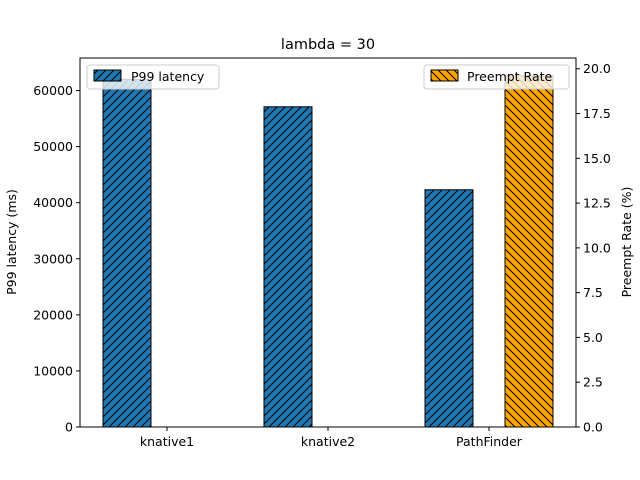 This screenshot has height=480, width=640. Describe the element at coordinates (53, 146) in the screenshot. I see `y-tick-label: 50000` at that location.